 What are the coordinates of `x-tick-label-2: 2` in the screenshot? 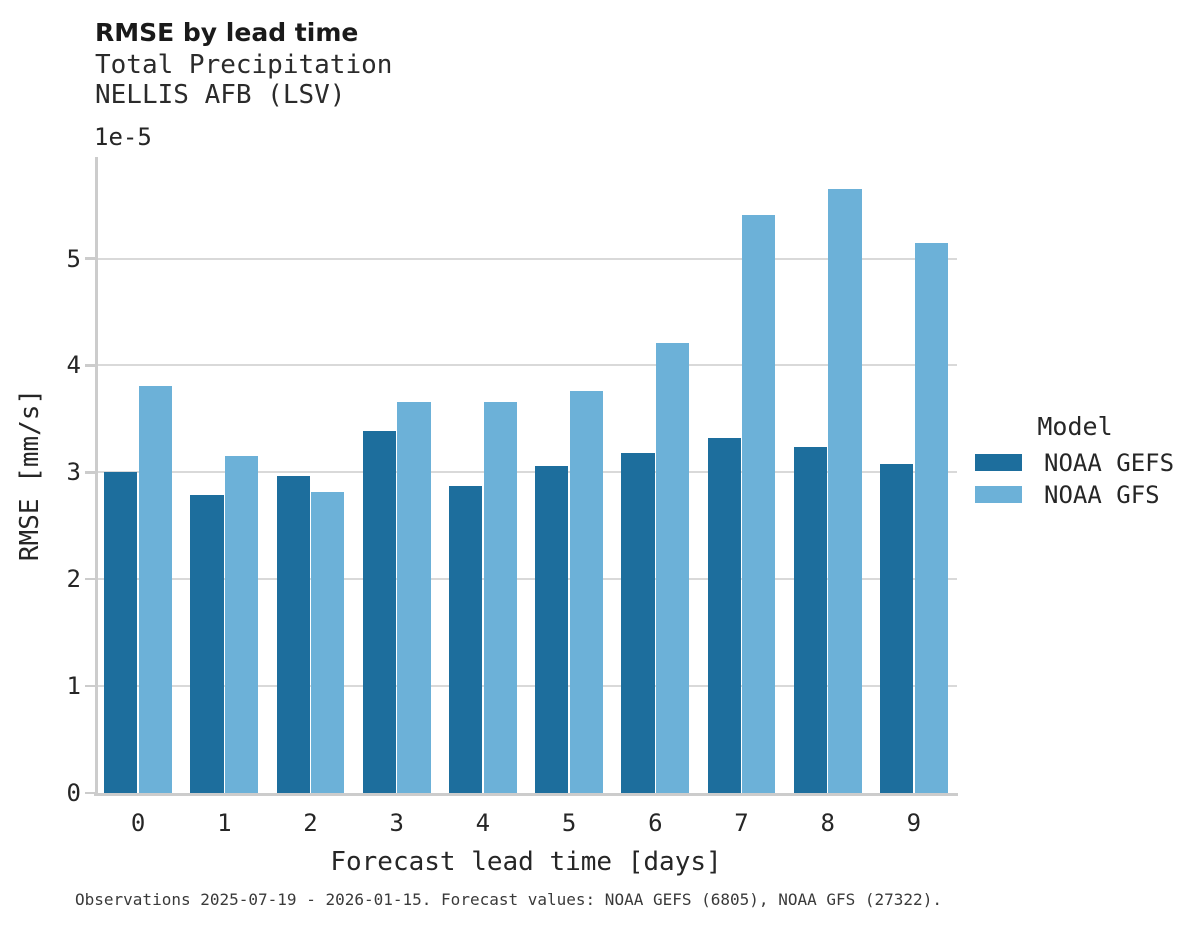 It's located at (310, 823).